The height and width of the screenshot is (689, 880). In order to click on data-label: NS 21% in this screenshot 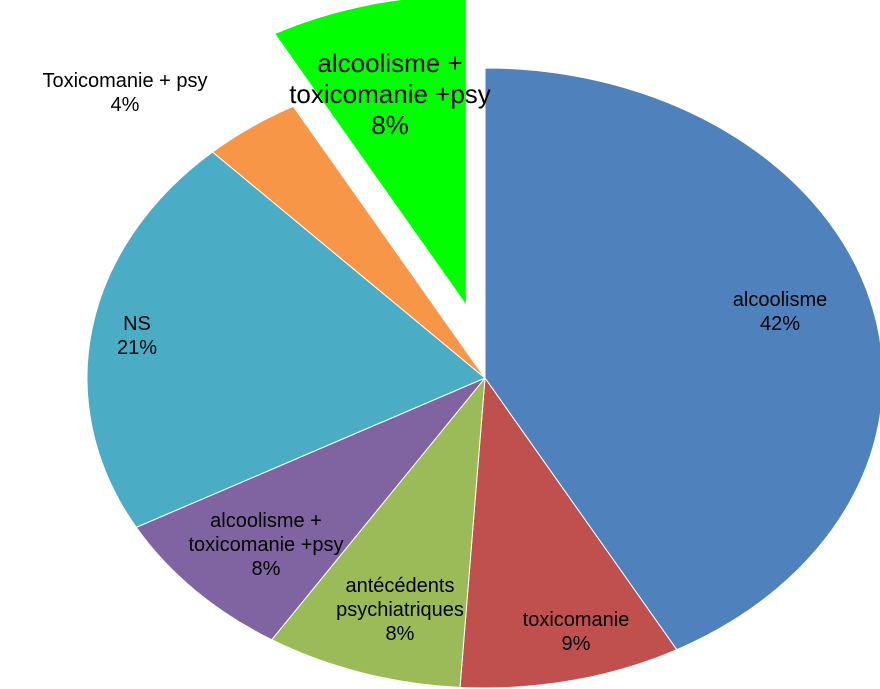, I will do `click(137, 336)`.